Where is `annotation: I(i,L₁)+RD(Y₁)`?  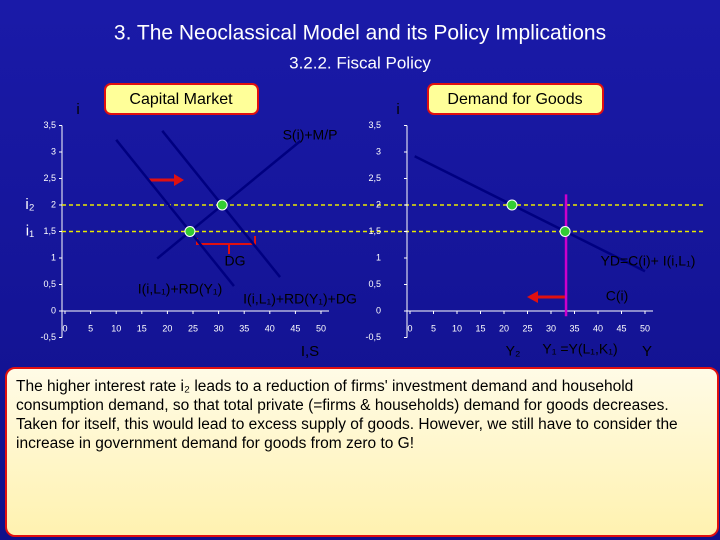
annotation: I(i,L₁)+RD(Y₁) is located at coordinates (180, 289).